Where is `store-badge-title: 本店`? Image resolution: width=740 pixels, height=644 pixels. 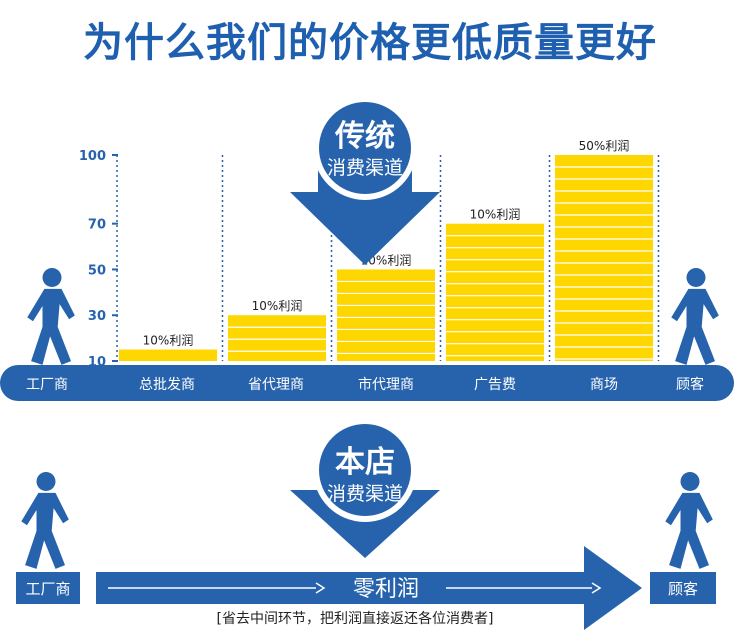 store-badge-title: 本店 is located at coordinates (365, 462).